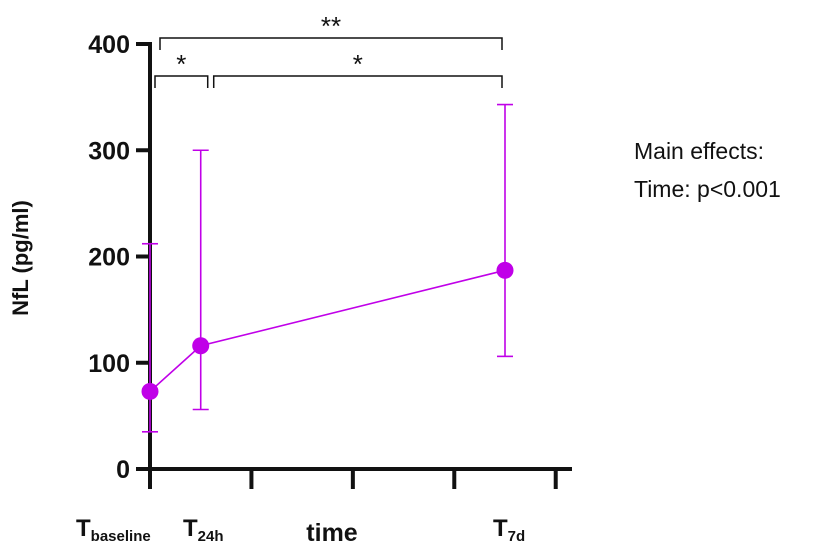 Image resolution: width=826 pixels, height=546 pixels. What do you see at coordinates (123, 470) in the screenshot?
I see `y-tick-label: 0` at bounding box center [123, 470].